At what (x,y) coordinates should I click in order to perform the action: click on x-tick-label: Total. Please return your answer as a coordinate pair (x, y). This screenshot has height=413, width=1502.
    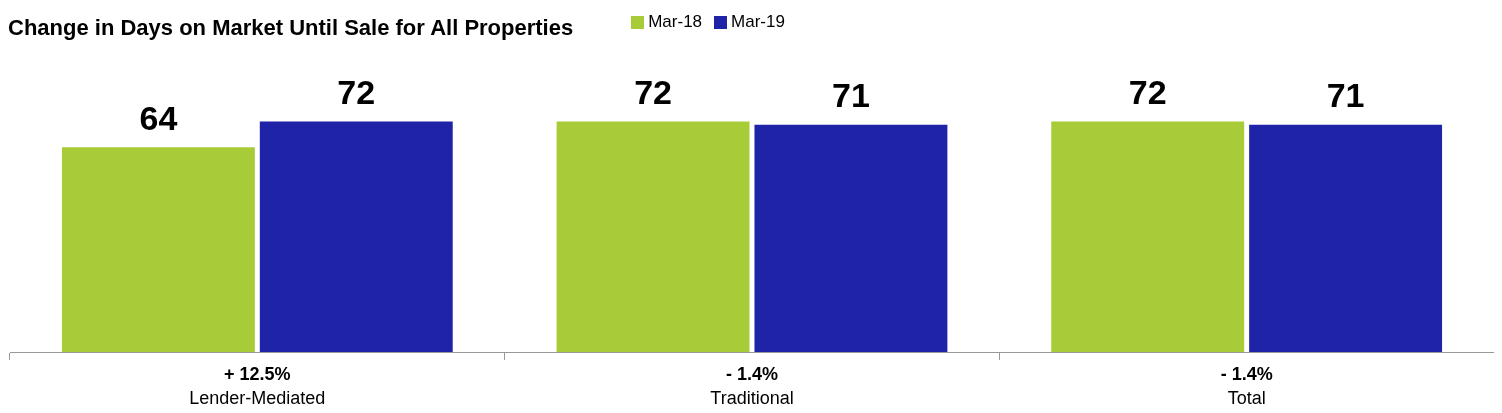
    Looking at the image, I should click on (1246, 397).